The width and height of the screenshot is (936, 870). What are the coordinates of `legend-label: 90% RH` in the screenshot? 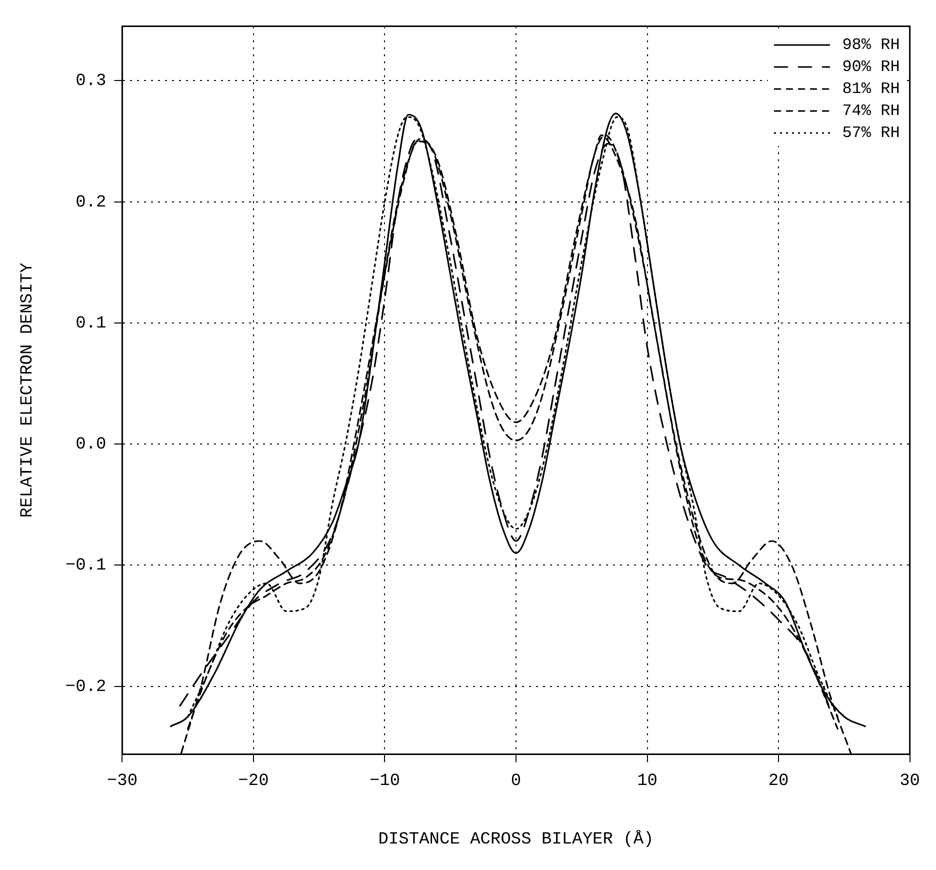 It's located at (871, 67).